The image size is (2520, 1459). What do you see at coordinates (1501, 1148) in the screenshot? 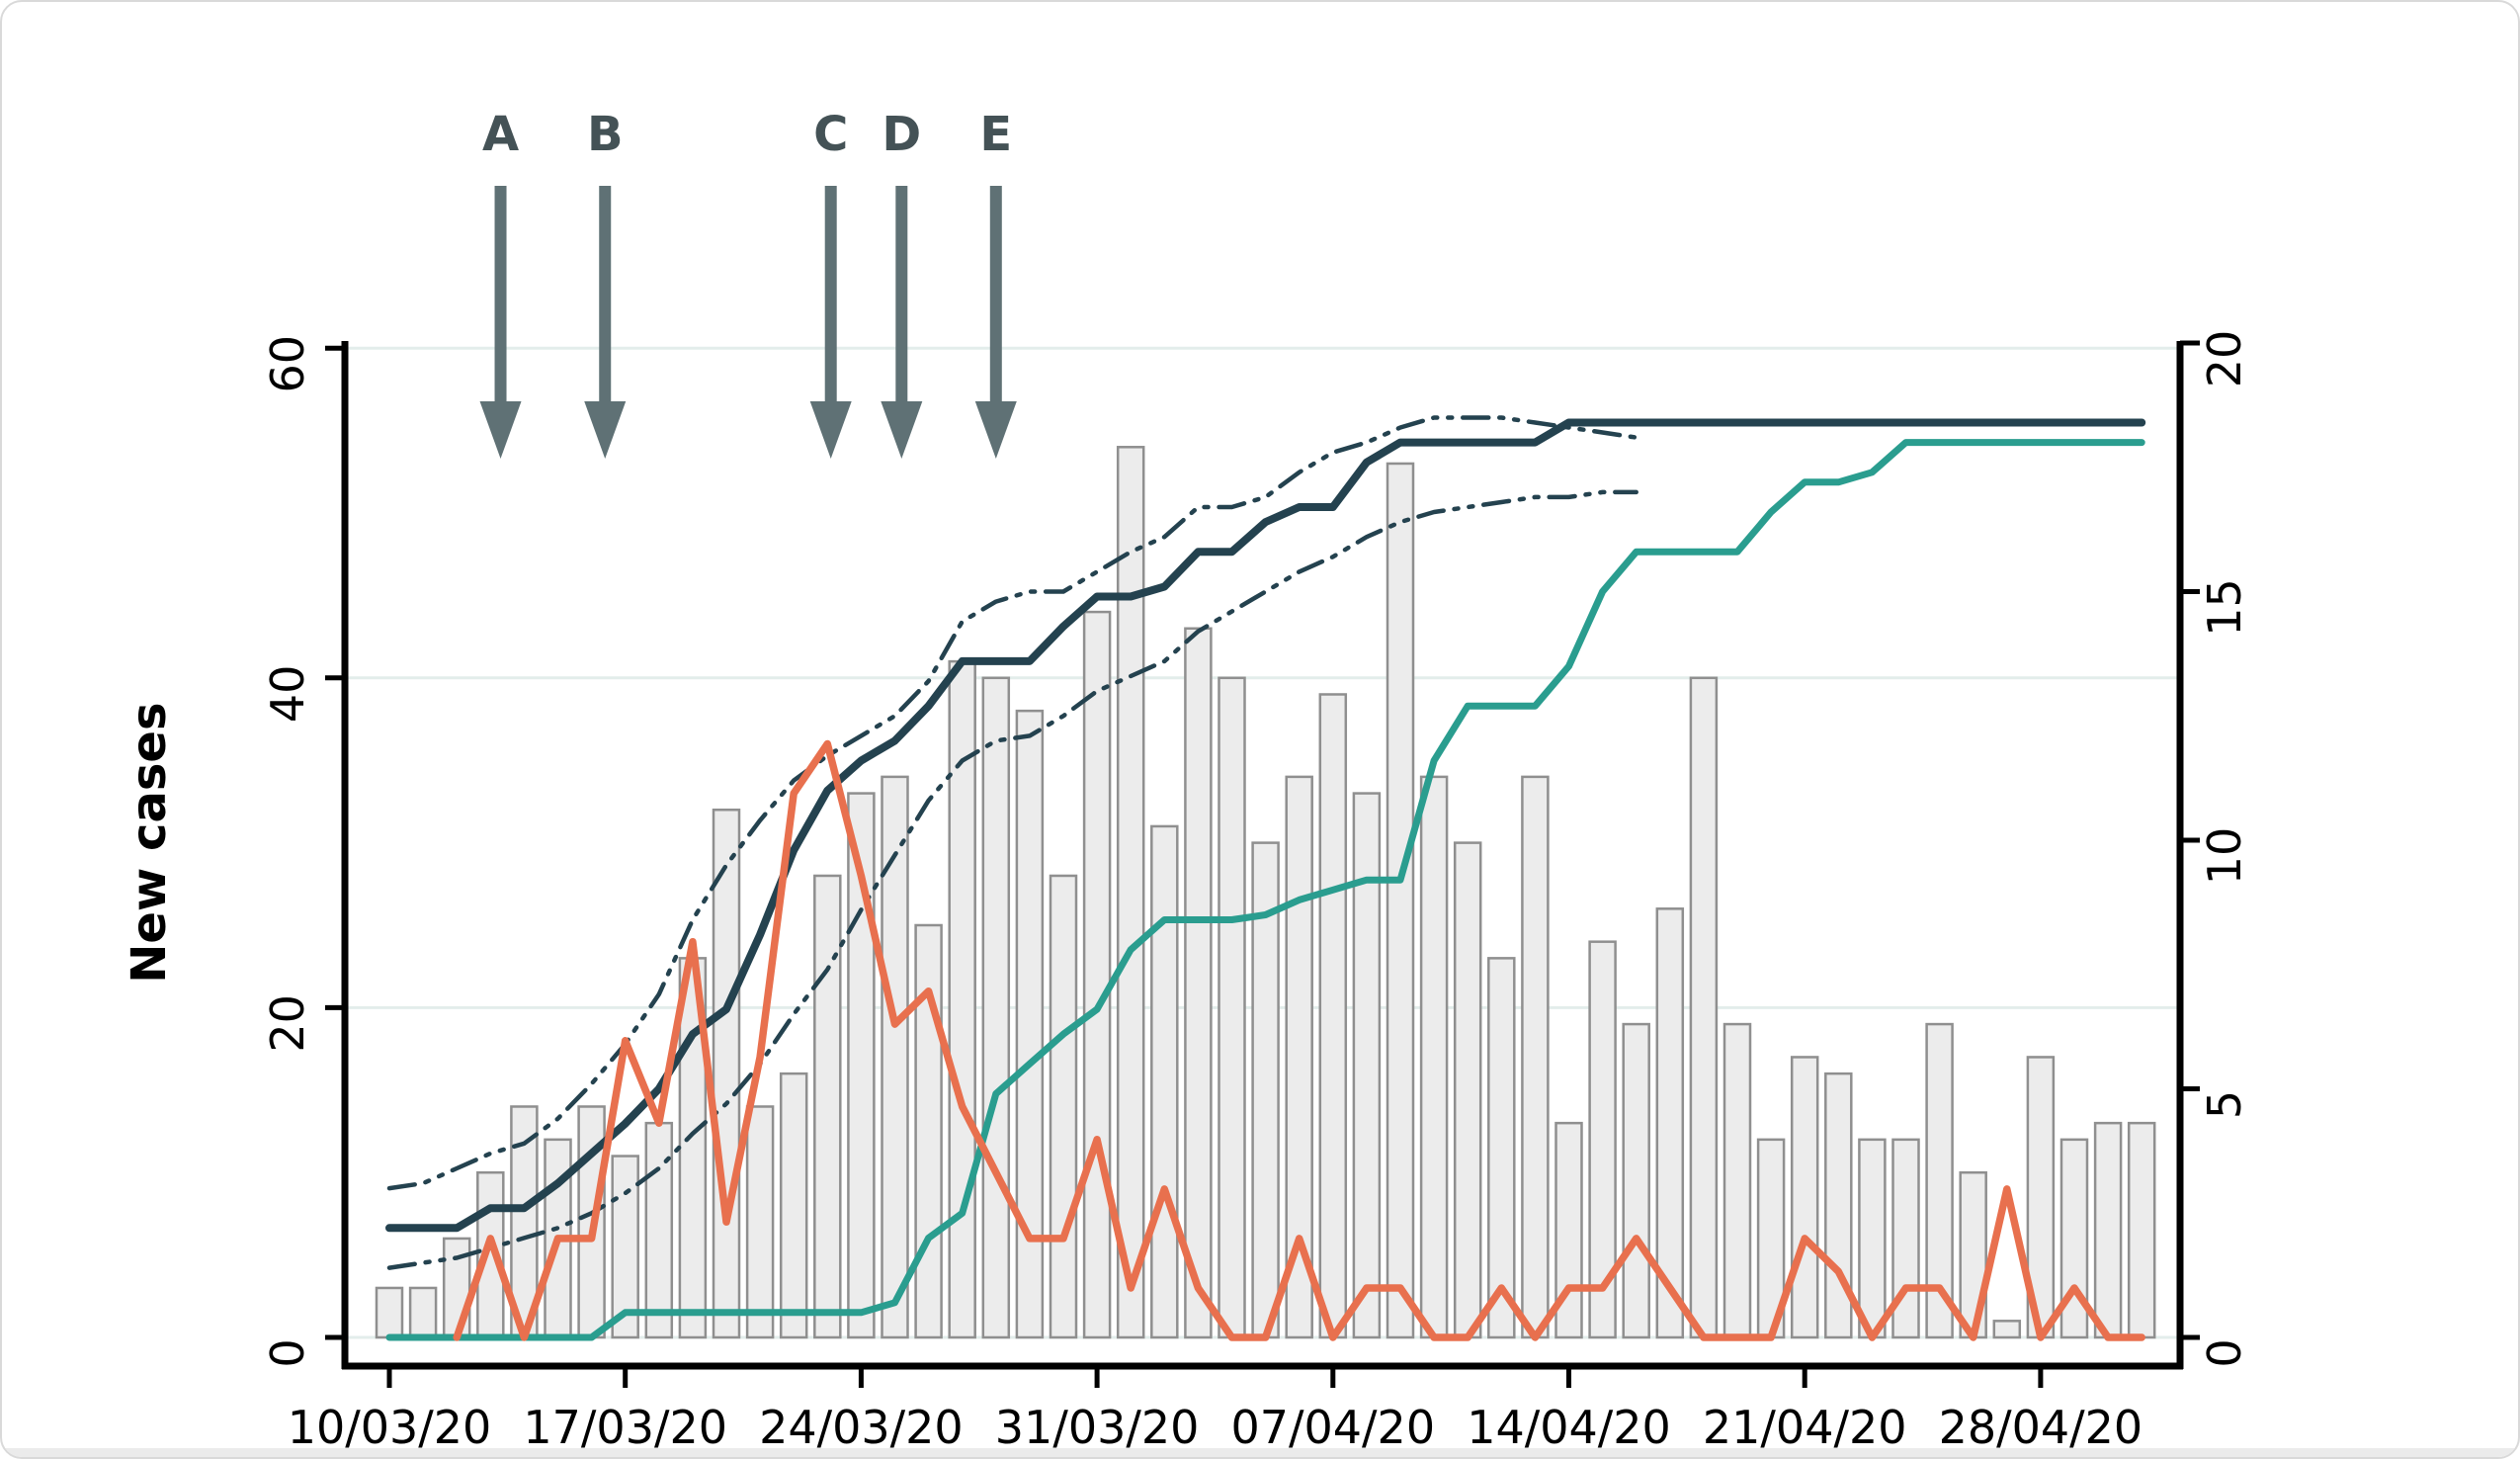
I see `bar-day-12/04` at bounding box center [1501, 1148].